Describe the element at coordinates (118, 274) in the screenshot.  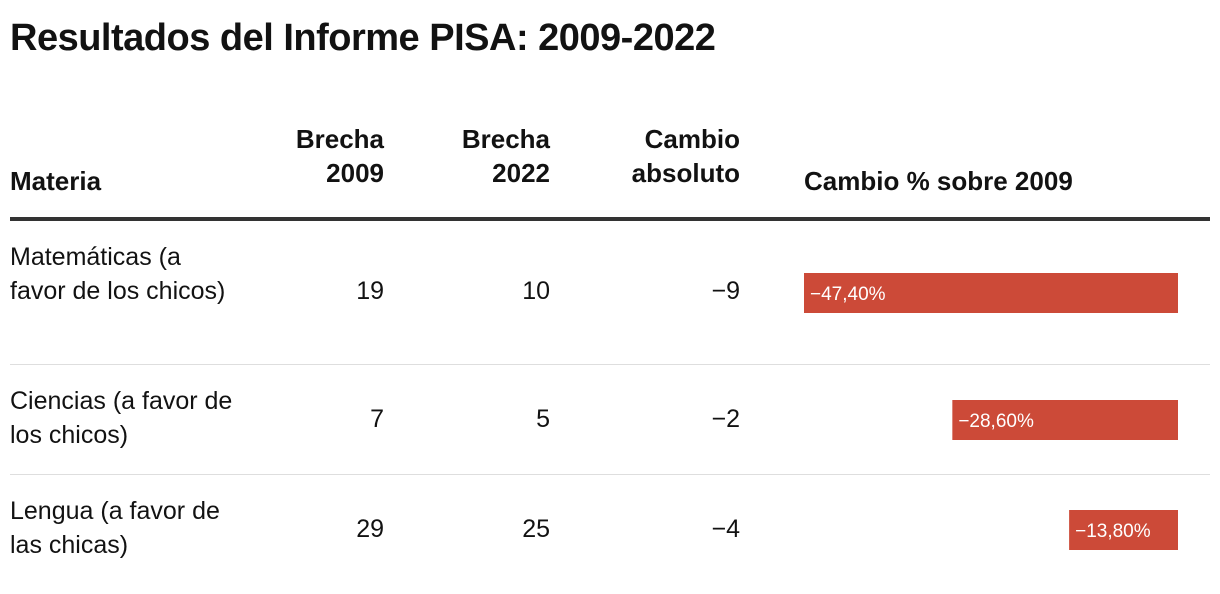
I see `row-1-materia: Matemáticas (a favor de los chicos)` at that location.